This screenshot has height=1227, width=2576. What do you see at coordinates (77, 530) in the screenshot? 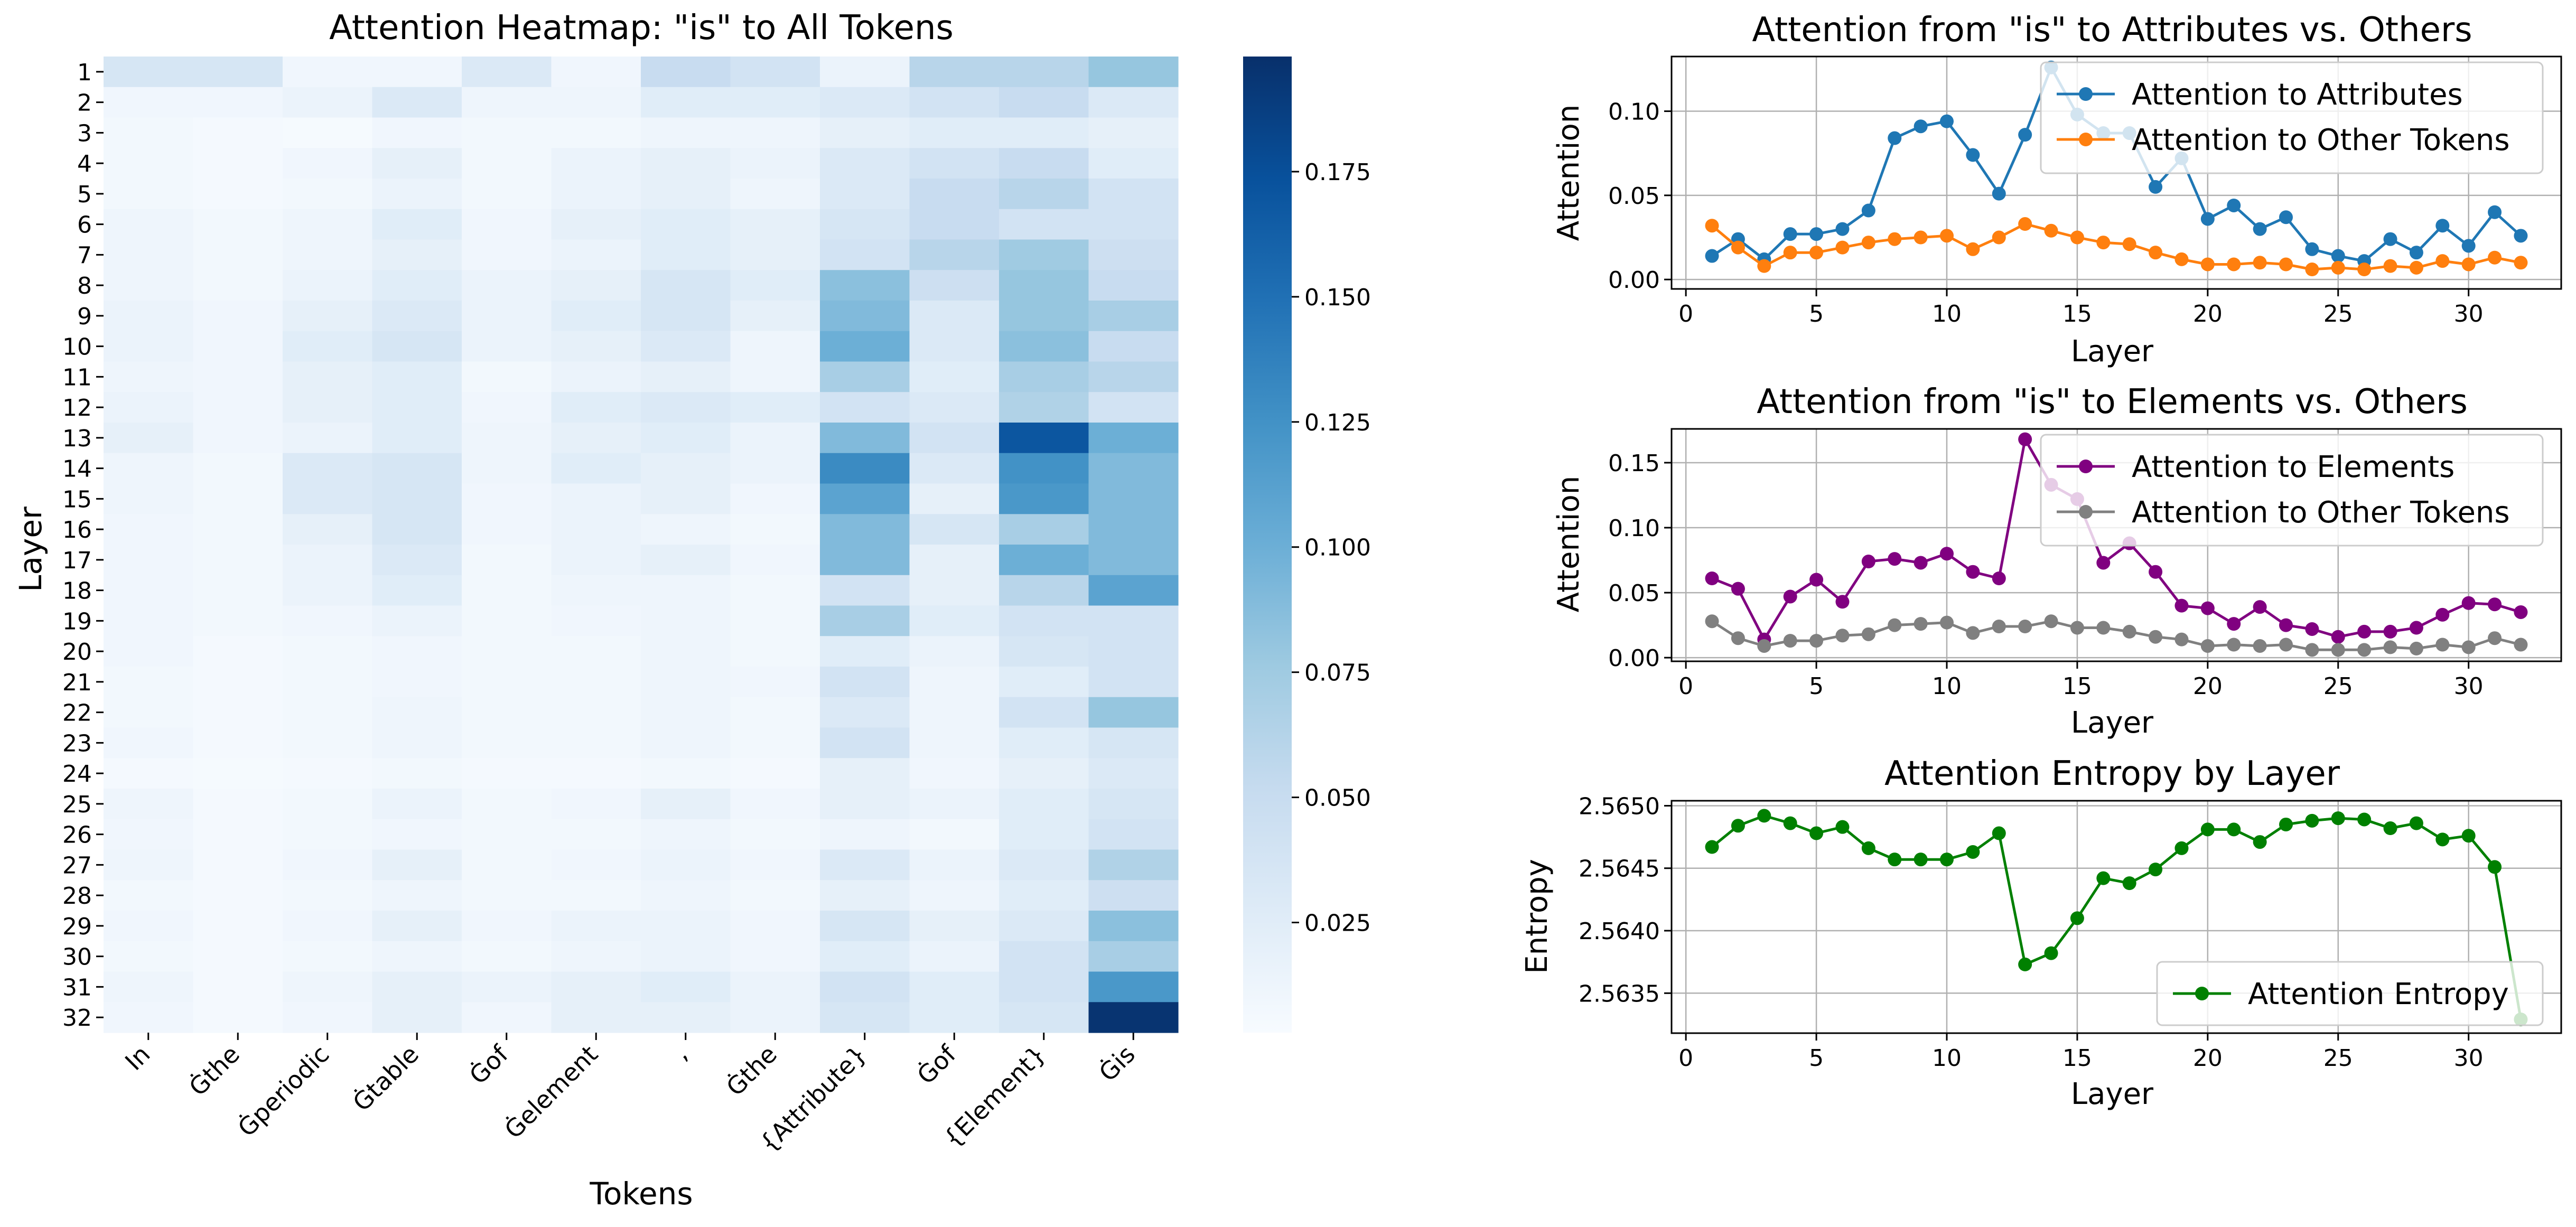
I see `heatmap-y-tick-label: 16` at bounding box center [77, 530].